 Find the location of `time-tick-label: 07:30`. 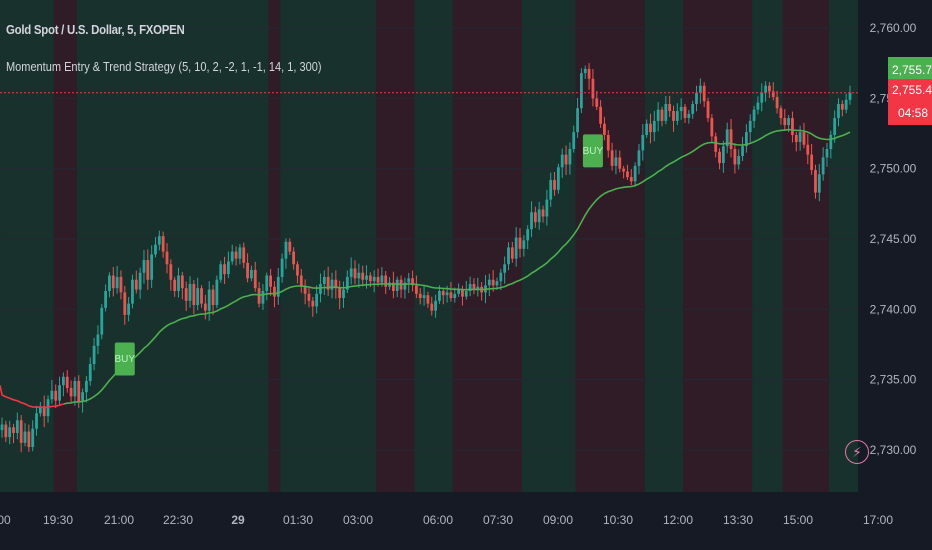

time-tick-label: 07:30 is located at coordinates (498, 520).